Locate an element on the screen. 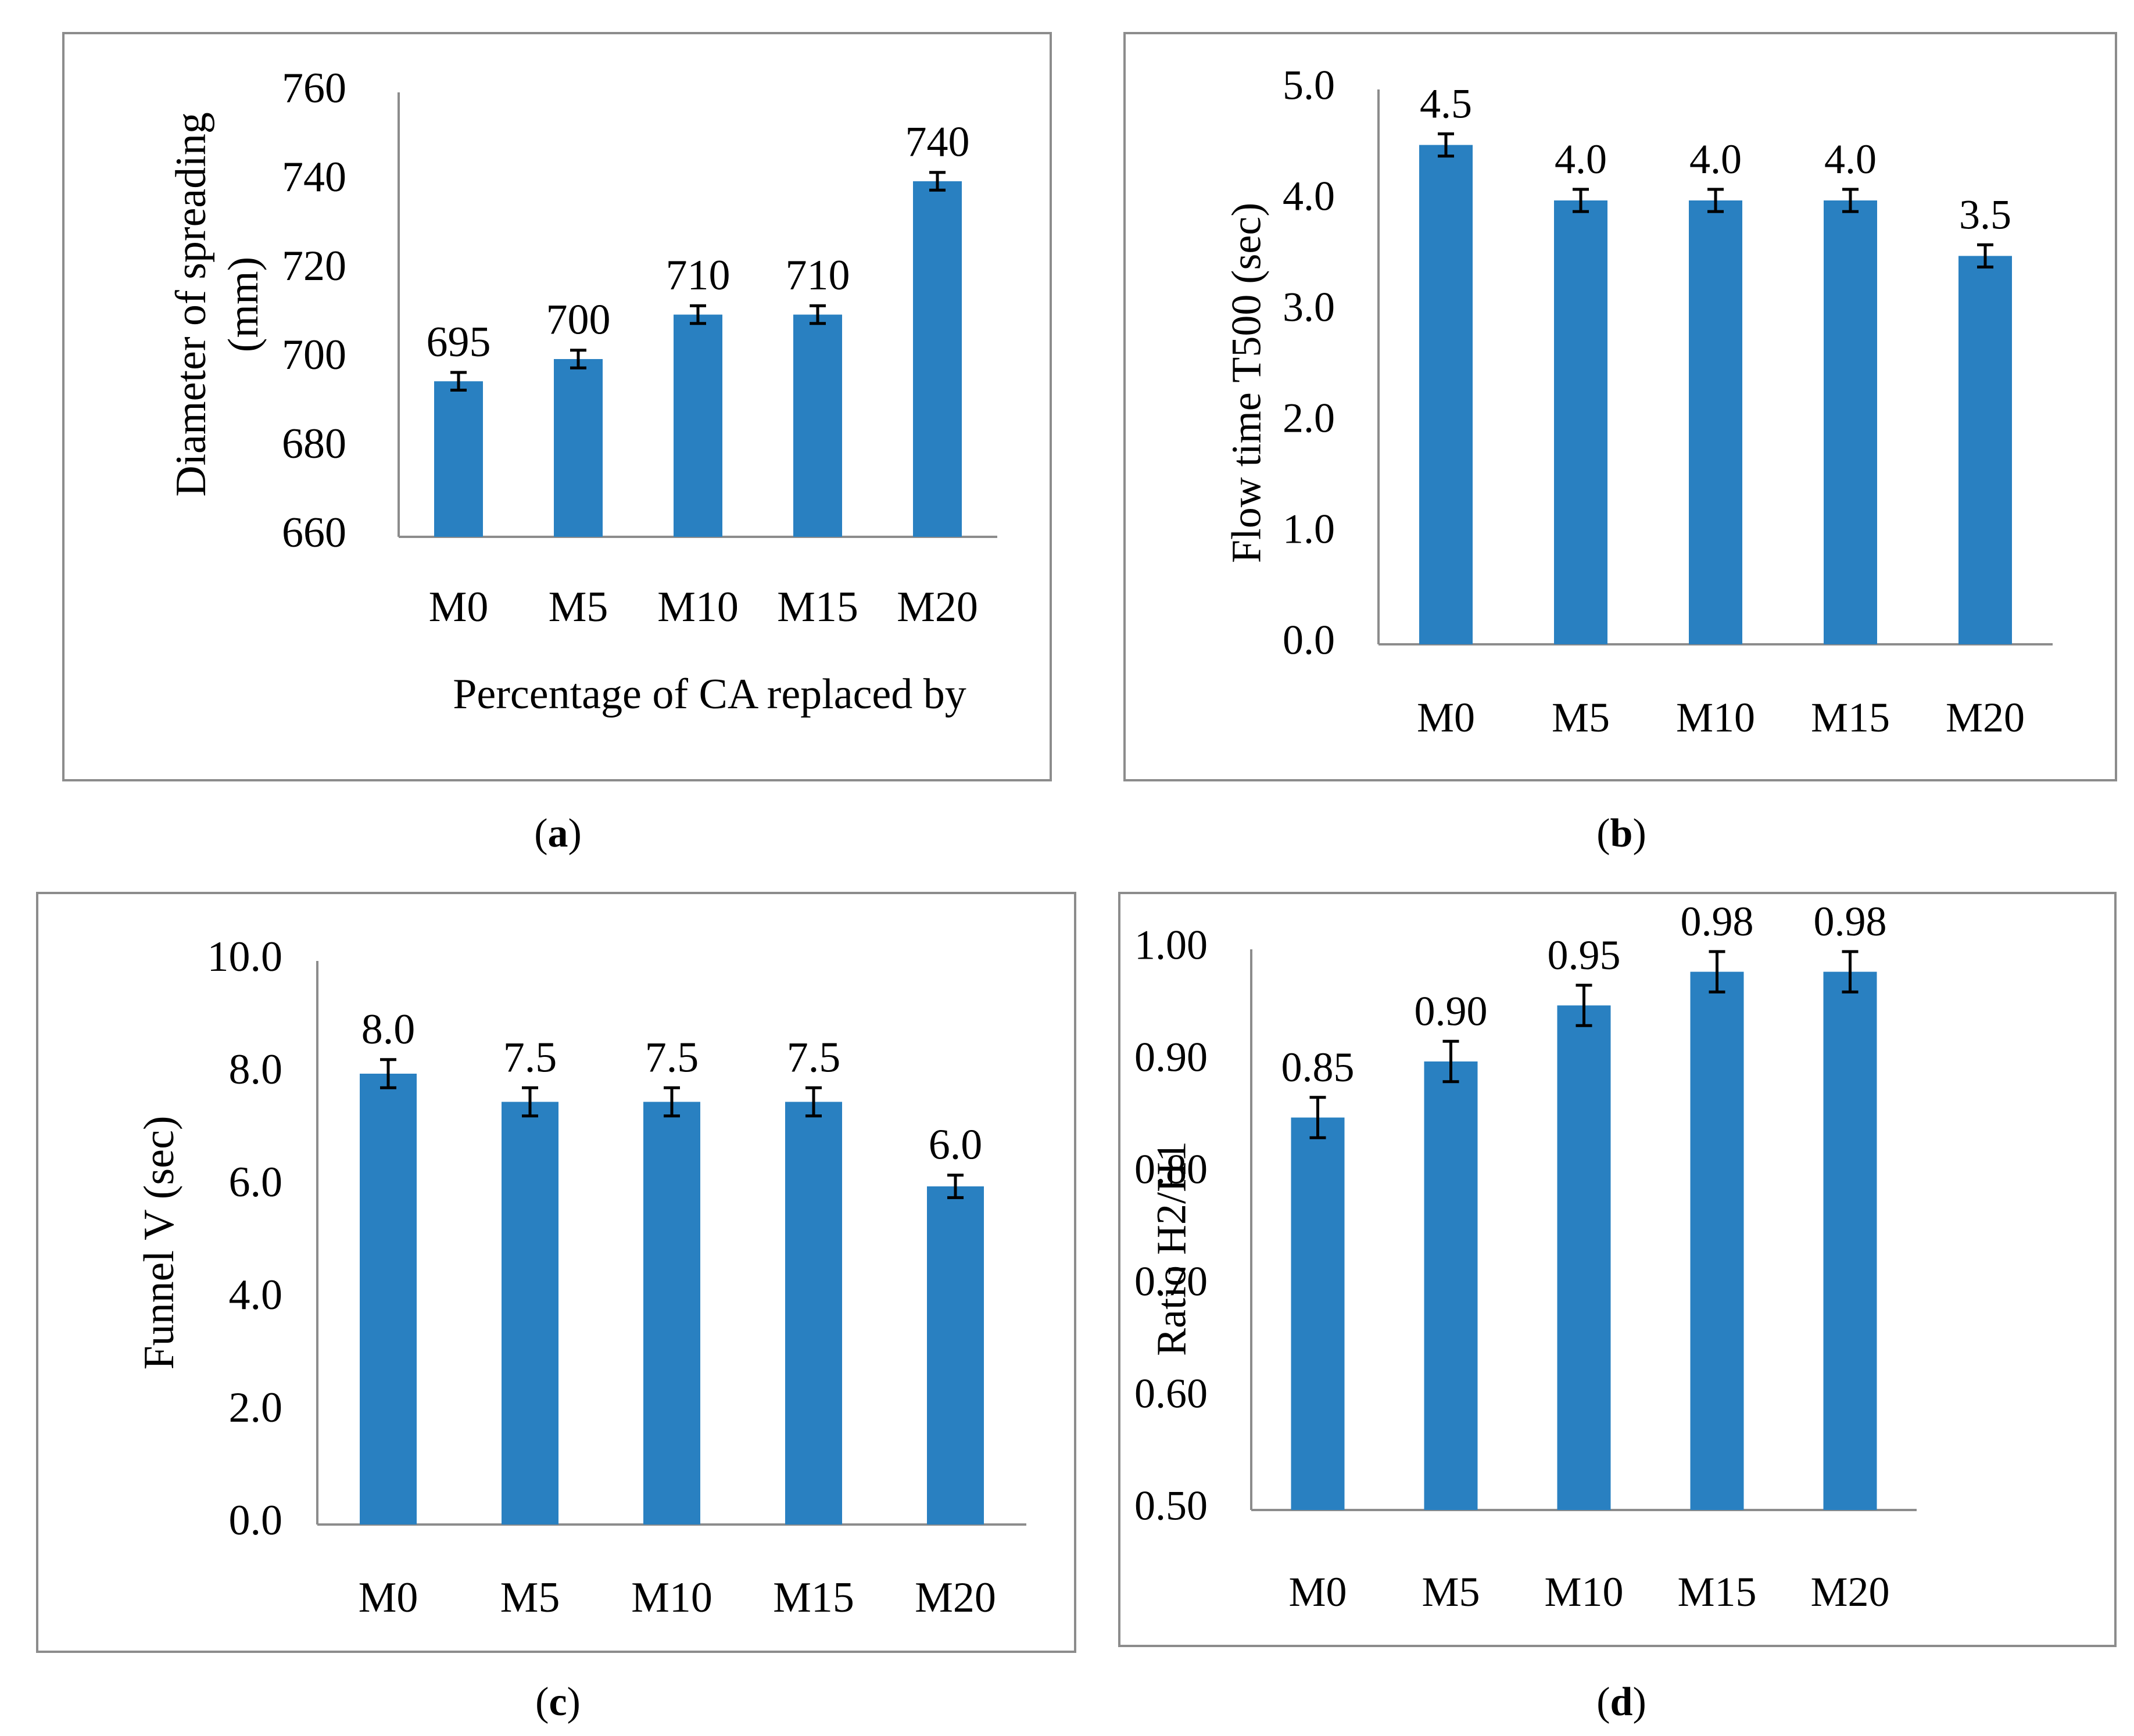  y-tick-label-c: 2.0 is located at coordinates (256, 1408).